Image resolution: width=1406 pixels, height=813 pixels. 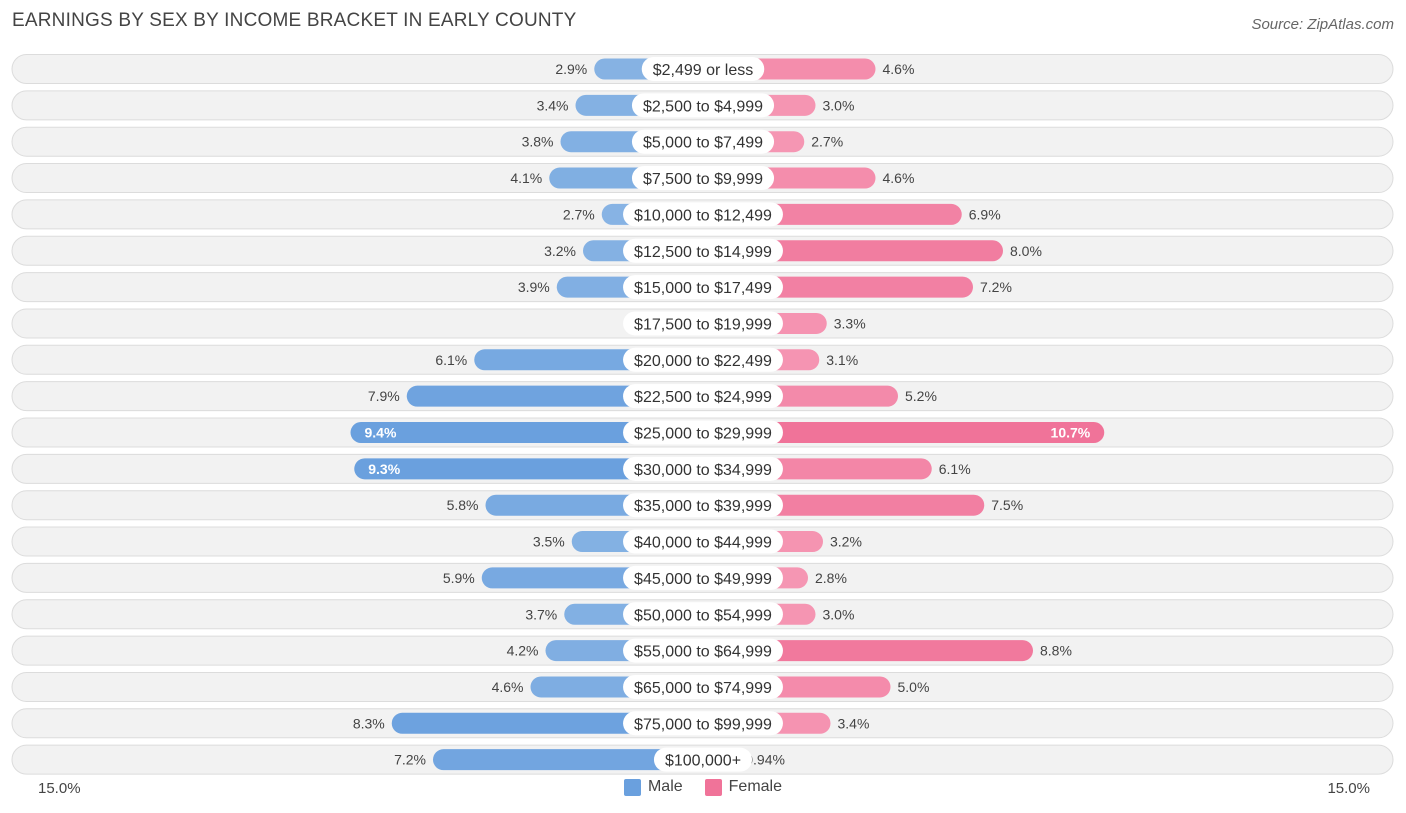 I want to click on value-label-male: 6.1%, so click(x=451, y=360).